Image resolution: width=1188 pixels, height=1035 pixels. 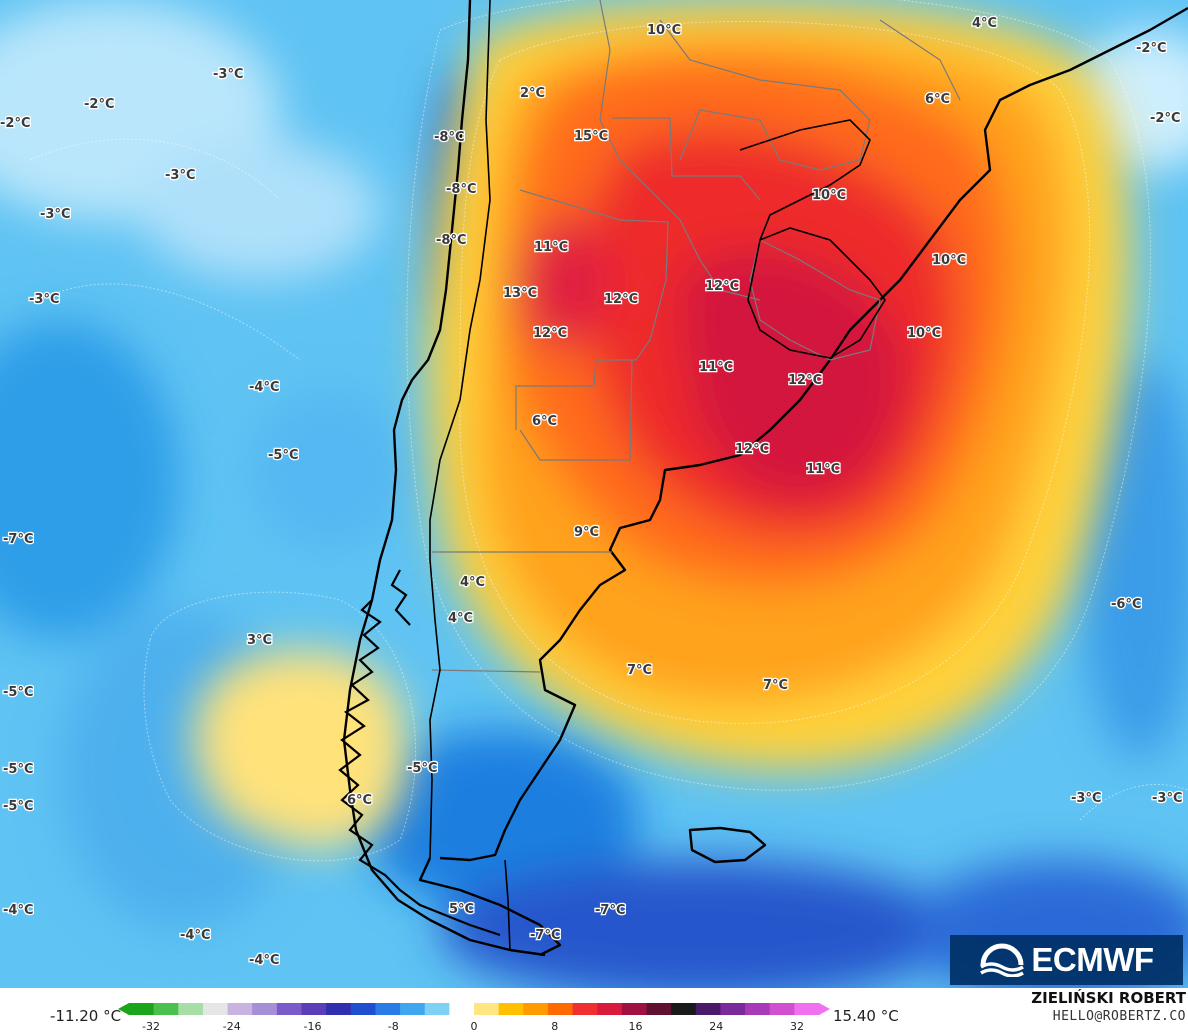 I want to click on temp-label: 5°C, so click(x=461, y=909).